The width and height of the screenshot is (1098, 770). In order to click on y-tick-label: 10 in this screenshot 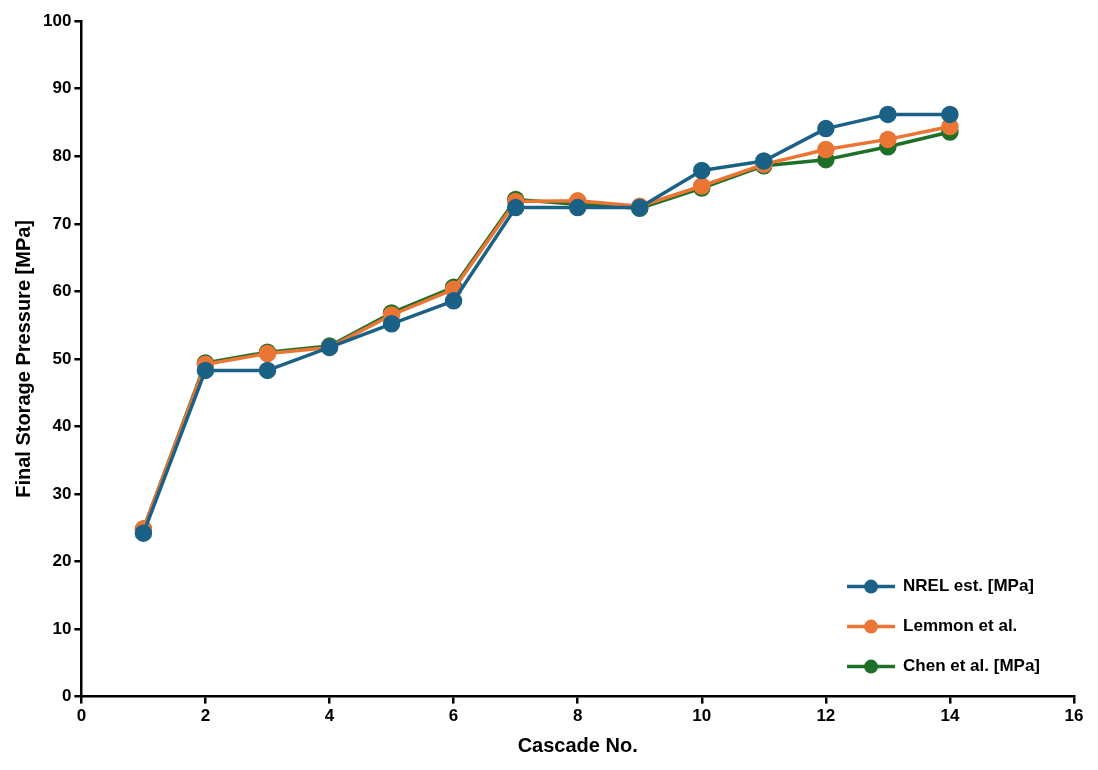, I will do `click(62, 628)`.